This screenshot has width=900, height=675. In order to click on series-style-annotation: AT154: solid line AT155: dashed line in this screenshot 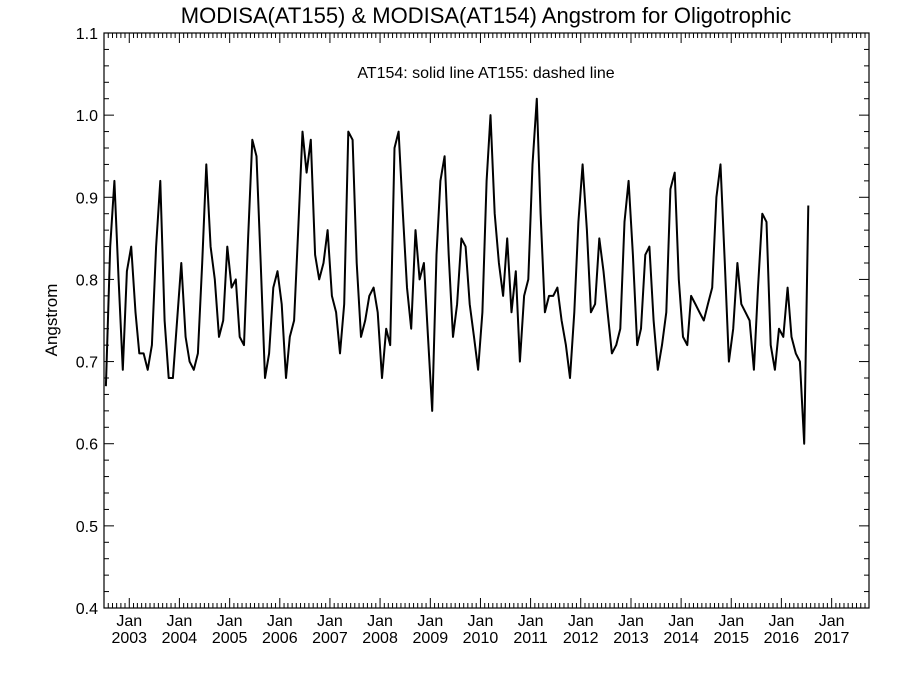, I will do `click(485, 73)`.